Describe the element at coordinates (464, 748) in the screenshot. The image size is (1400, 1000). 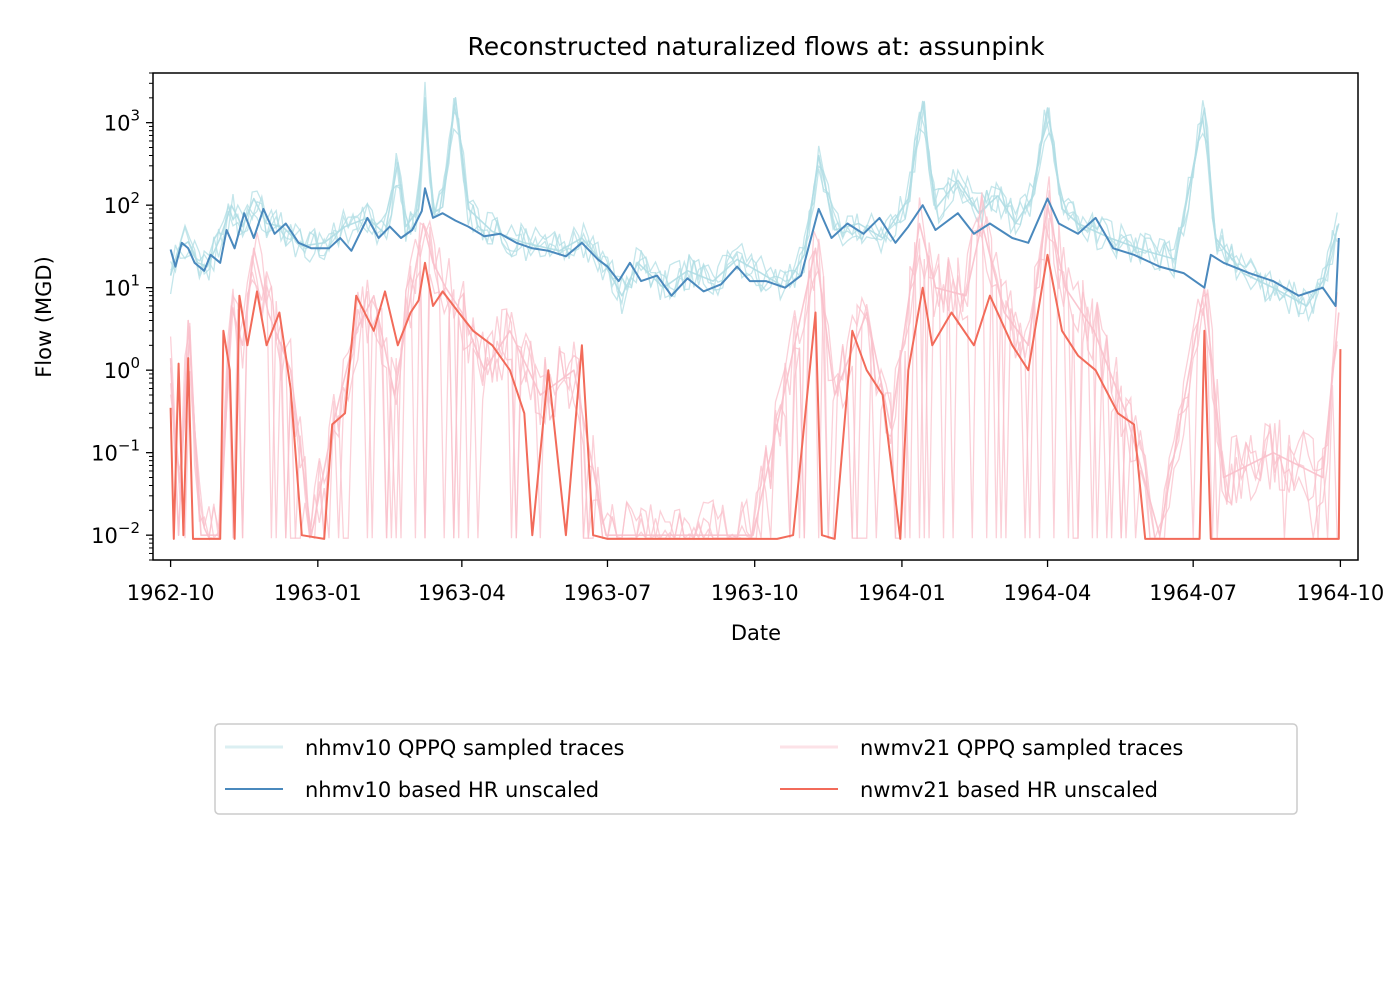
I see `legend-label-0: nhmv10 QPPQ sampled traces` at that location.